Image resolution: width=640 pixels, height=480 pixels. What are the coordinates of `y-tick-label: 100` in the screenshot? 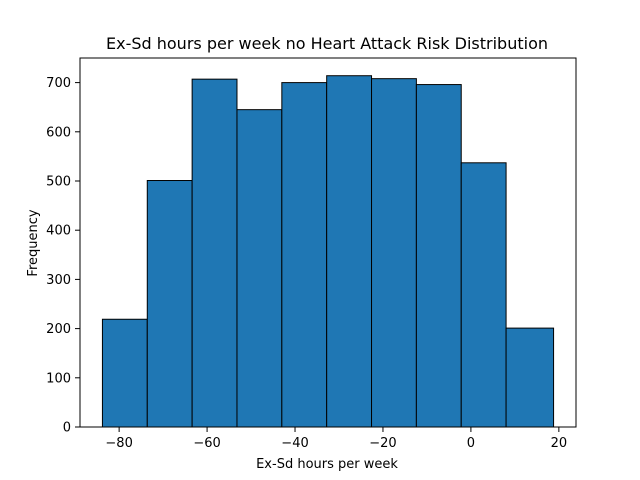 It's located at (58, 378).